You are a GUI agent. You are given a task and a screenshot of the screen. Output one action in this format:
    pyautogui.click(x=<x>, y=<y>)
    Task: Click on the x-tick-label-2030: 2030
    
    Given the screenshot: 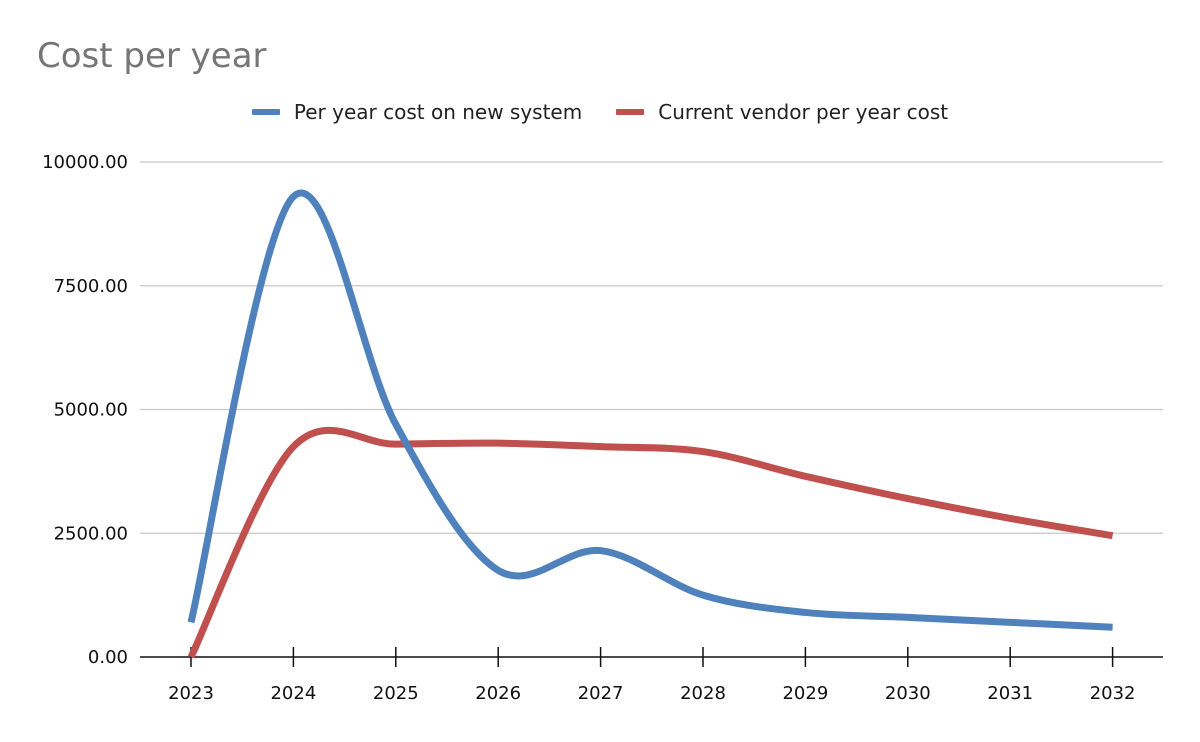 What is the action you would take?
    pyautogui.click(x=908, y=693)
    